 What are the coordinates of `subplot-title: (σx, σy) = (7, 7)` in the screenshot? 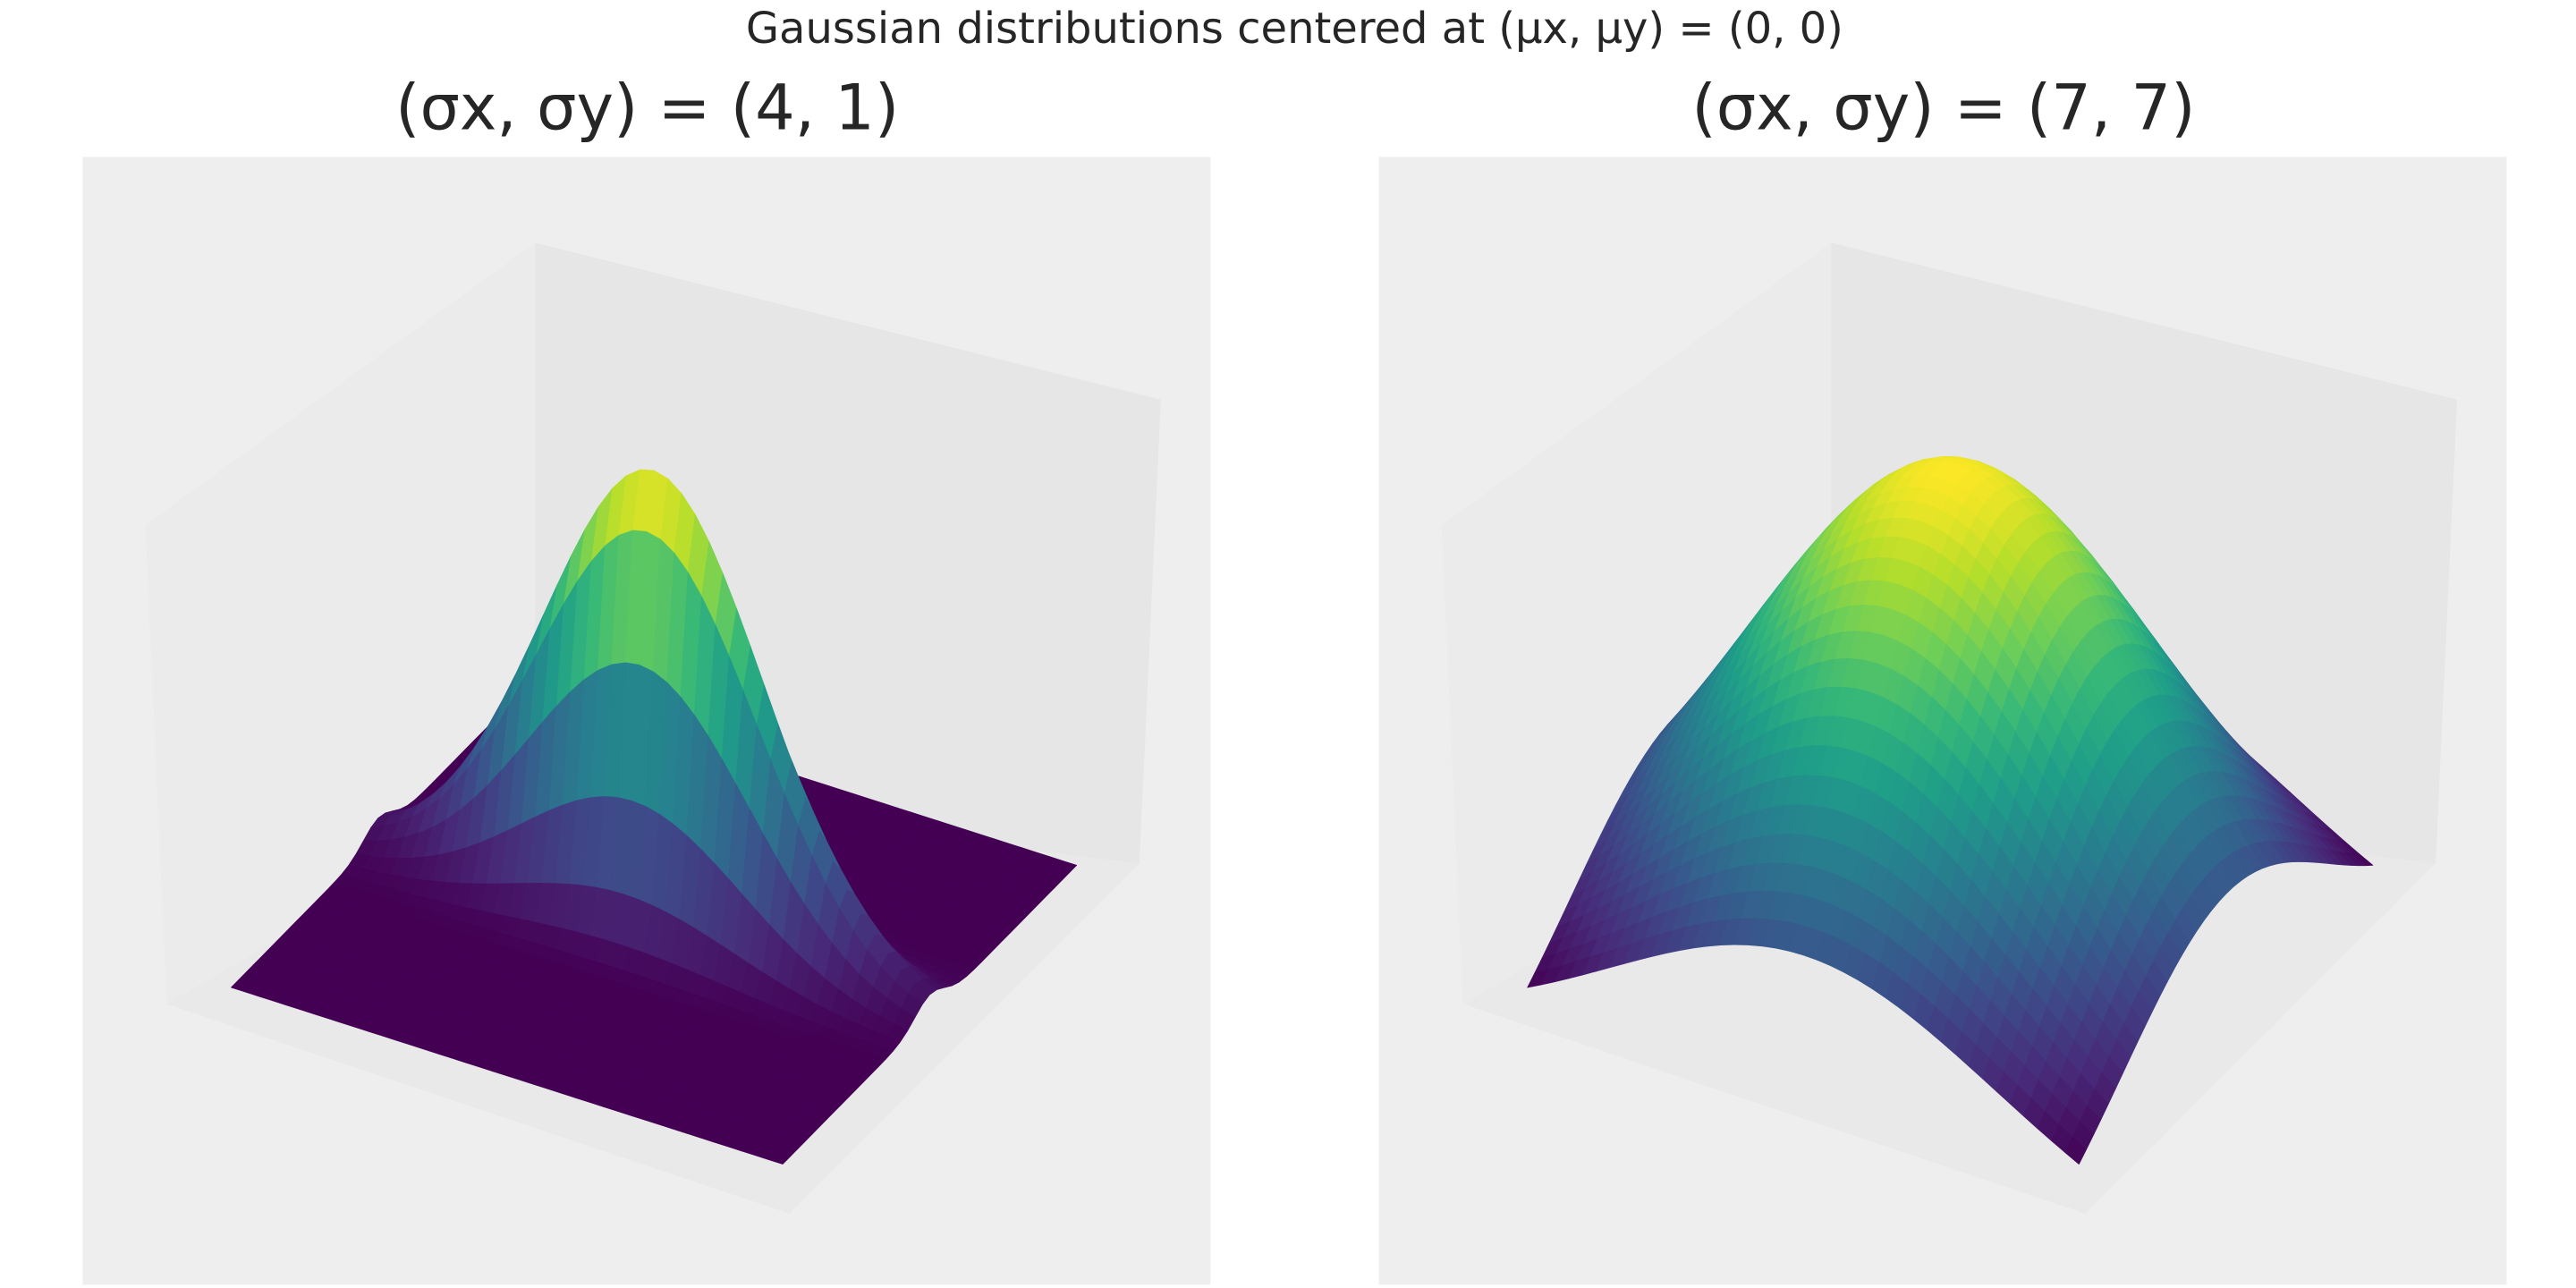 It's located at (1943, 108).